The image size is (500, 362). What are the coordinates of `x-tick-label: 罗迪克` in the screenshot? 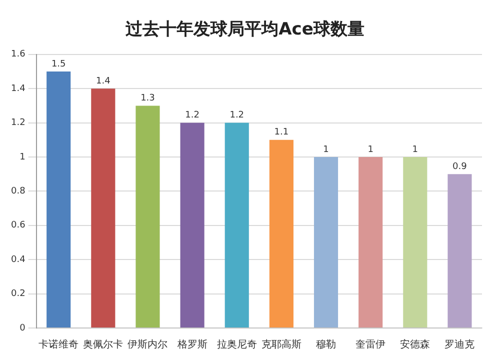 It's located at (459, 344).